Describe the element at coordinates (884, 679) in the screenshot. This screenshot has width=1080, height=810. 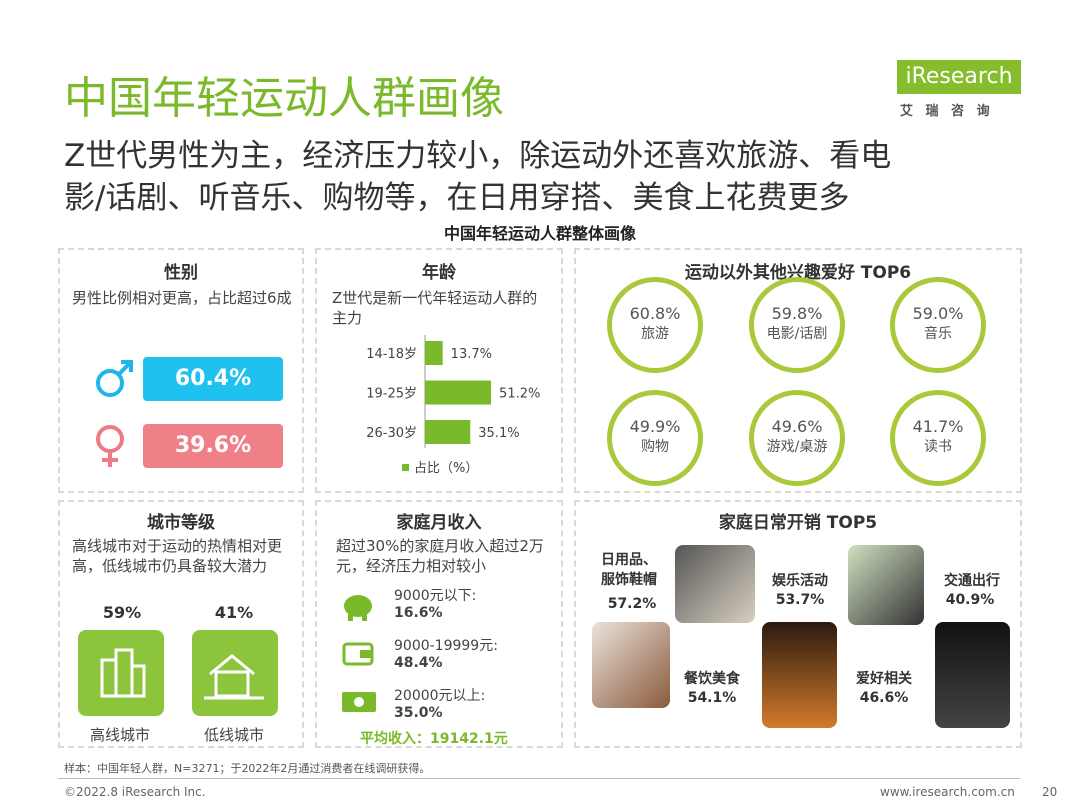
I see `expense-label: 爱好相关` at that location.